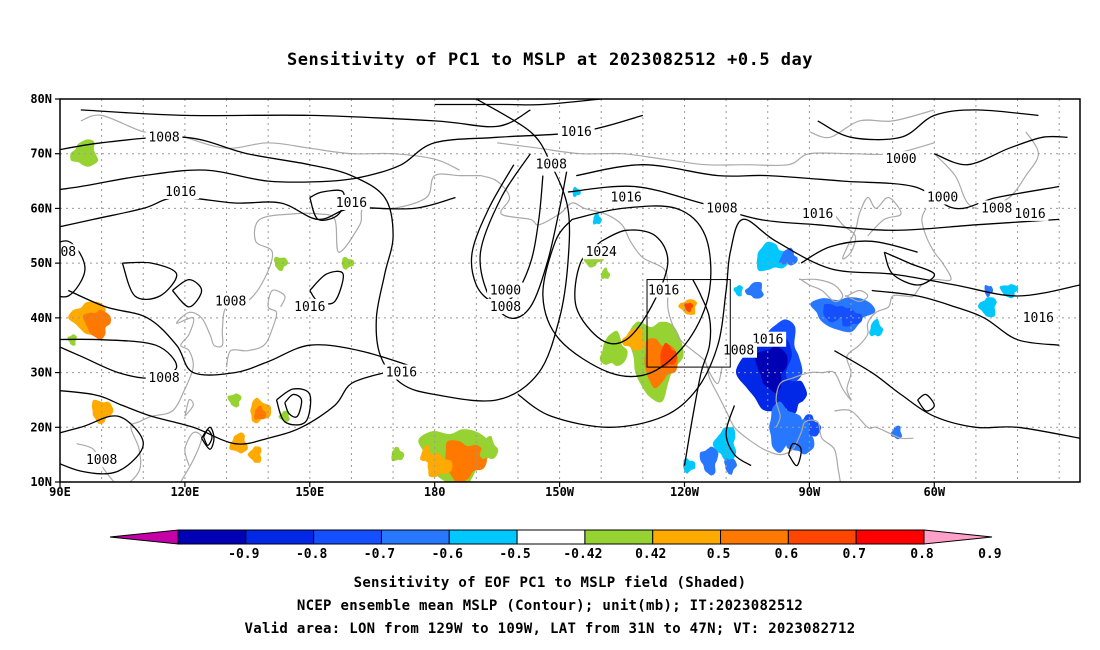  Describe the element at coordinates (922, 554) in the screenshot. I see `colorbar-label: 0.8` at that location.